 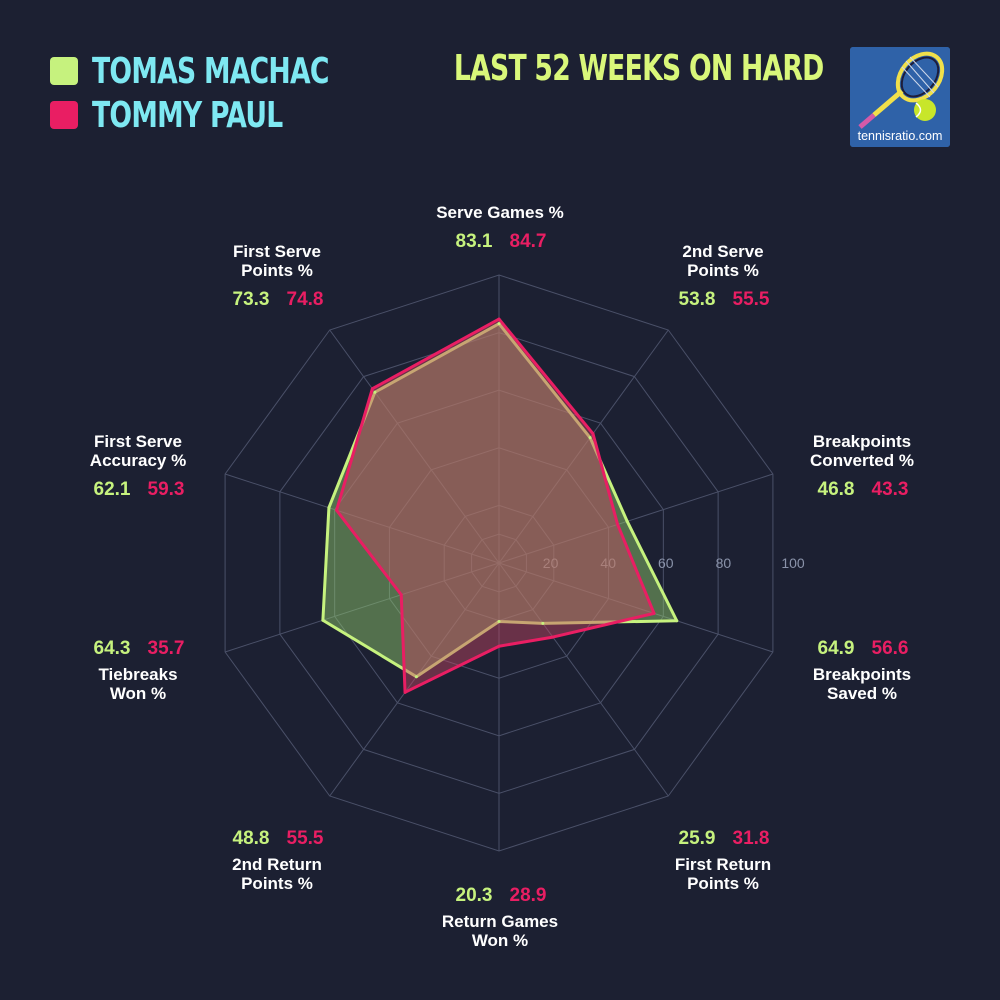 I want to click on legend: TOMAS MACHAC TOMMY PAUL, so click(x=231, y=94).